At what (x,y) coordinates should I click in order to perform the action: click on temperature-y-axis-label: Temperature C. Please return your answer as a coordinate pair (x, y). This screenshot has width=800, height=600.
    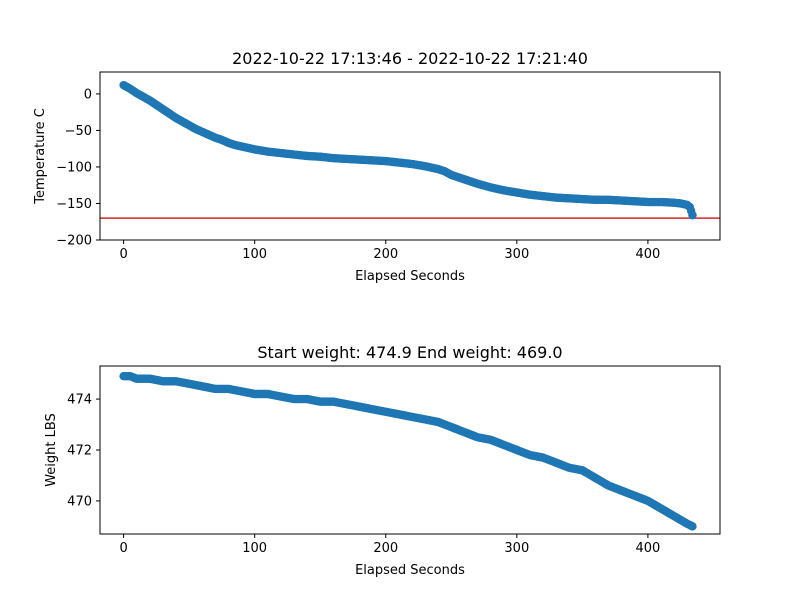
    Looking at the image, I should click on (40, 156).